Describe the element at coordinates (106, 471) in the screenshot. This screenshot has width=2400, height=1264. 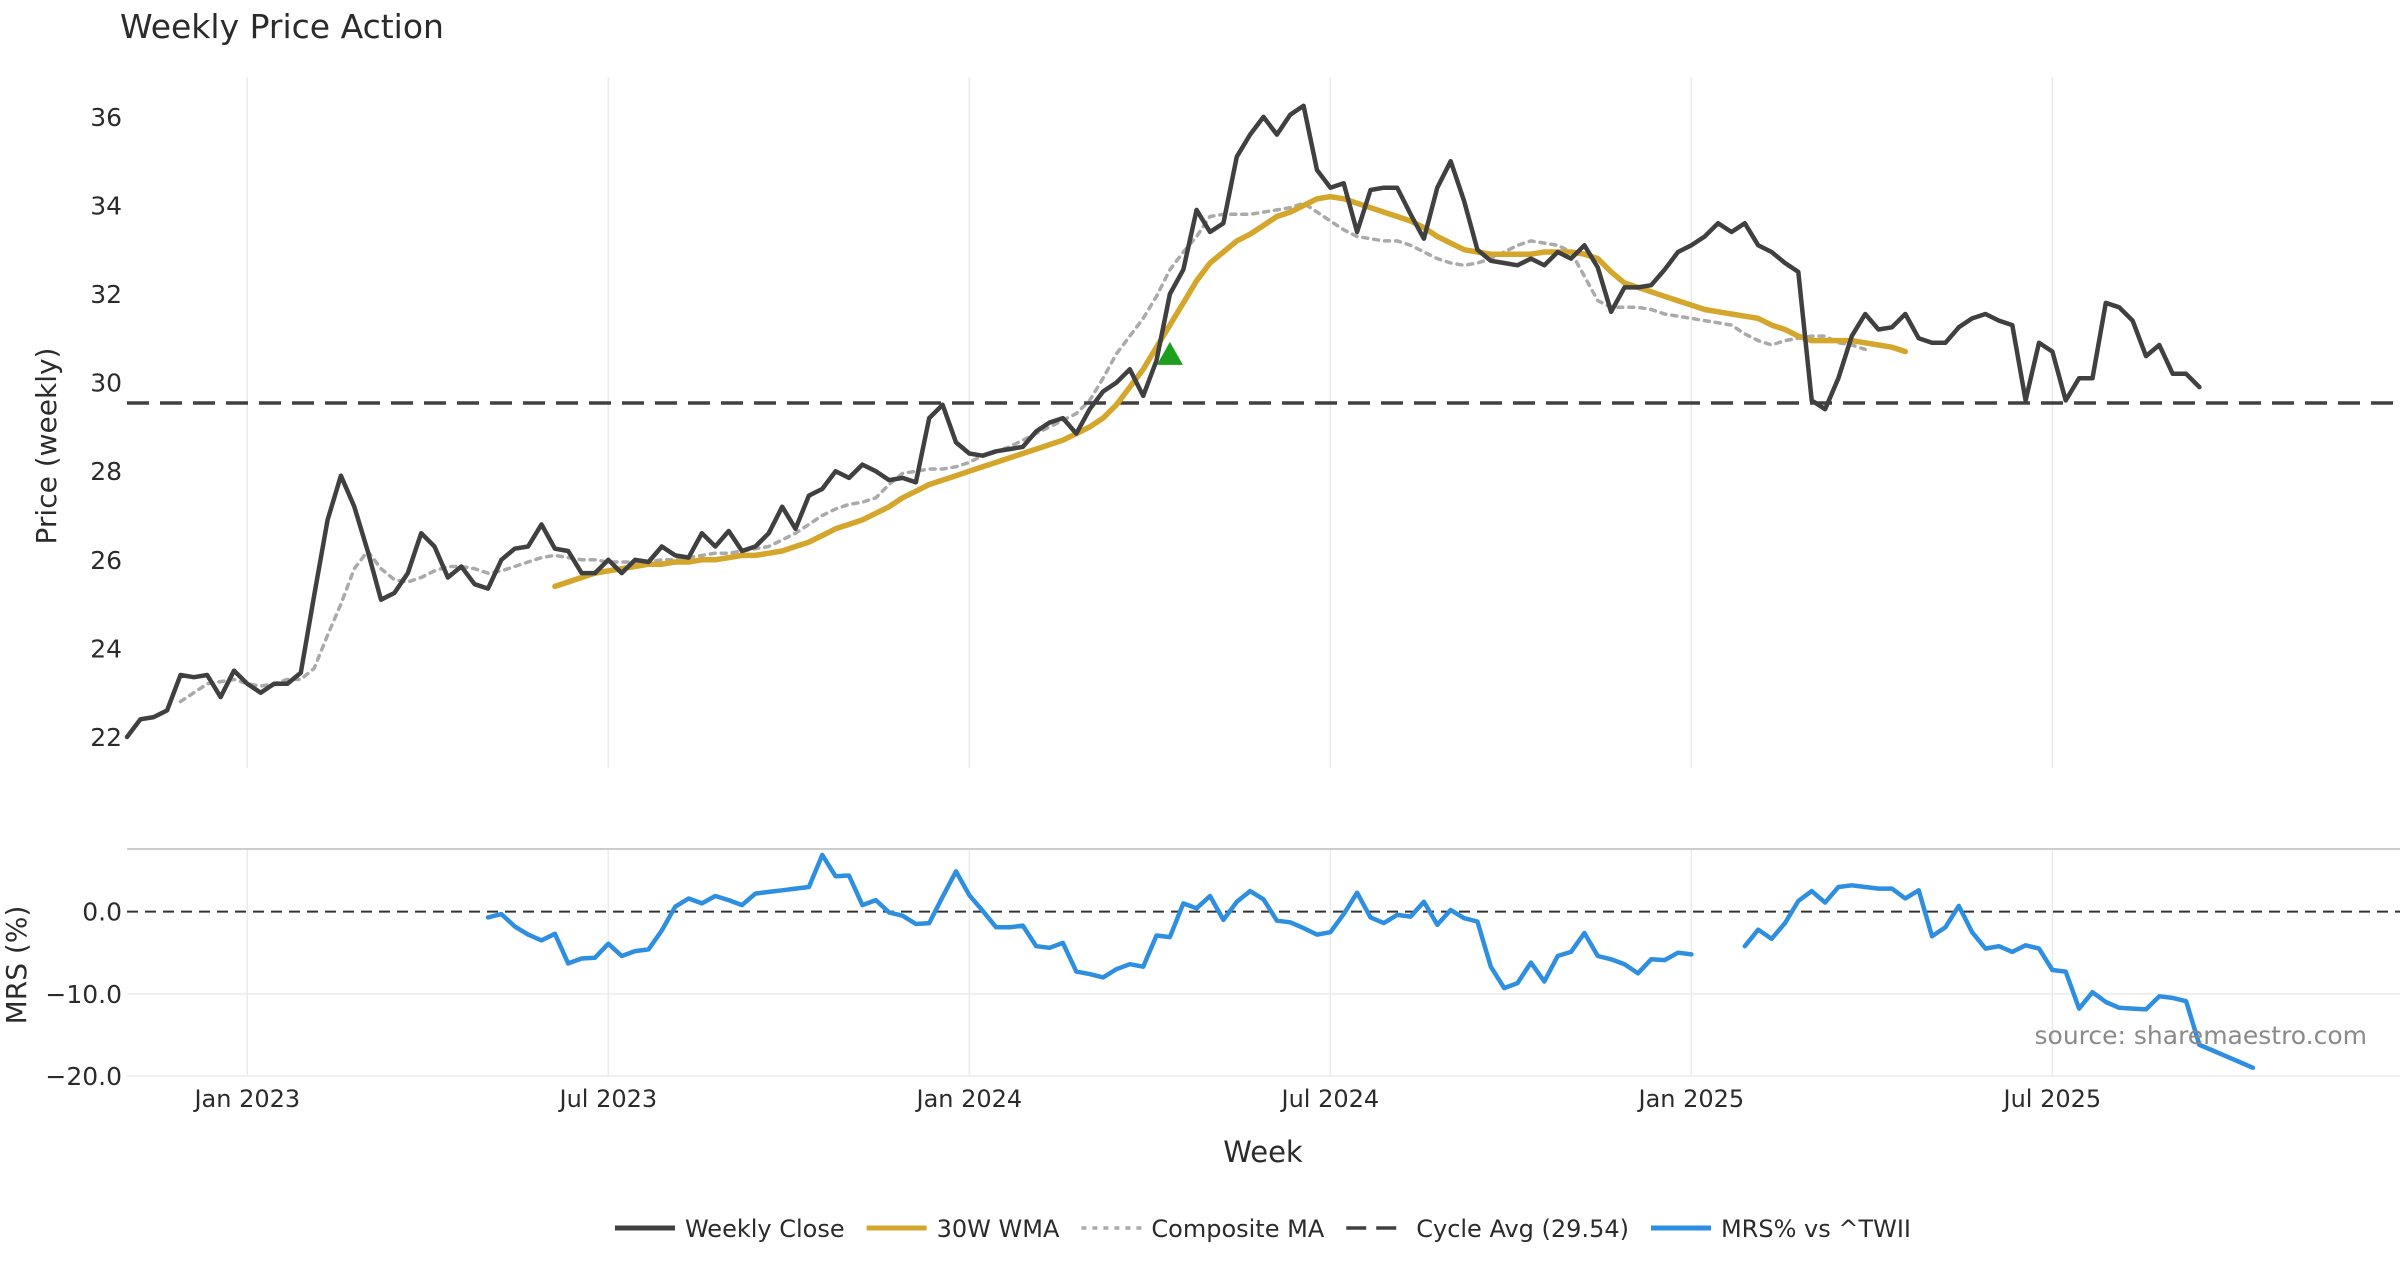
I see `price-y-tick-label: 28` at that location.